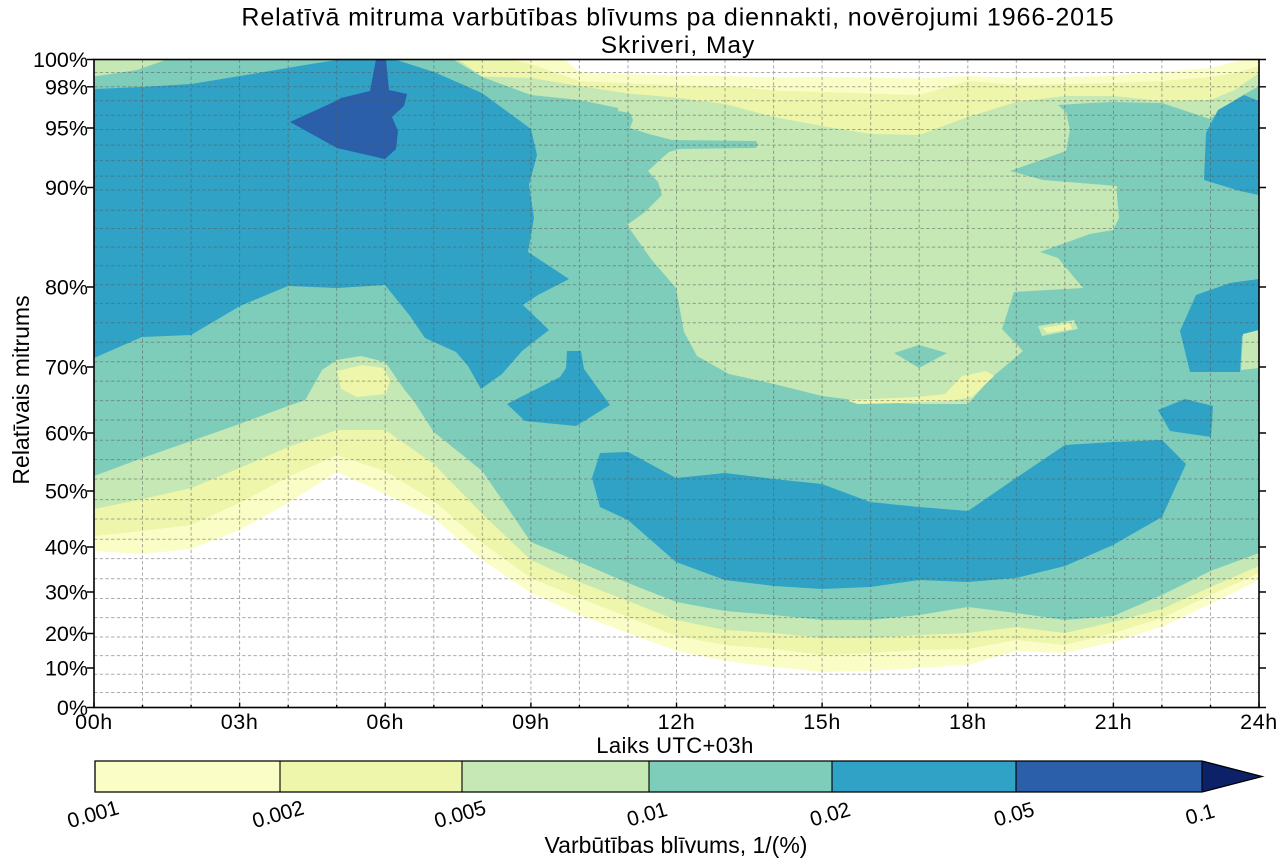 The height and width of the screenshot is (868, 1284). Describe the element at coordinates (240, 722) in the screenshot. I see `svg-text: 03h` at that location.